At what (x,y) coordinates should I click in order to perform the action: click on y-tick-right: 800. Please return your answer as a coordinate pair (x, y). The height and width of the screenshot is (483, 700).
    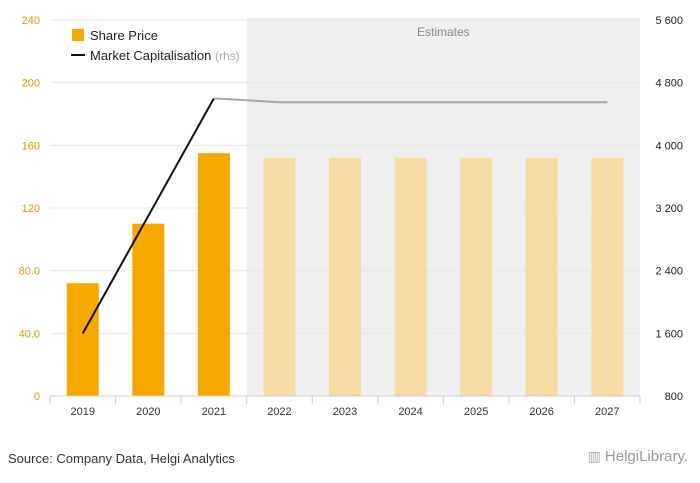
    Looking at the image, I should click on (674, 397).